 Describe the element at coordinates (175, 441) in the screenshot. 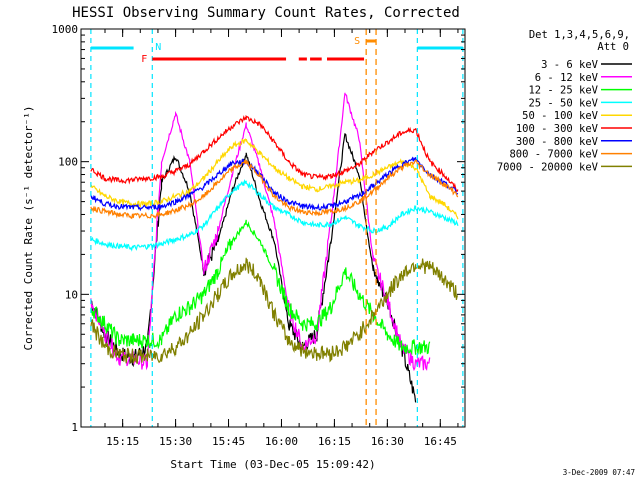

I see `x-tick-label-1: 15:30` at that location.